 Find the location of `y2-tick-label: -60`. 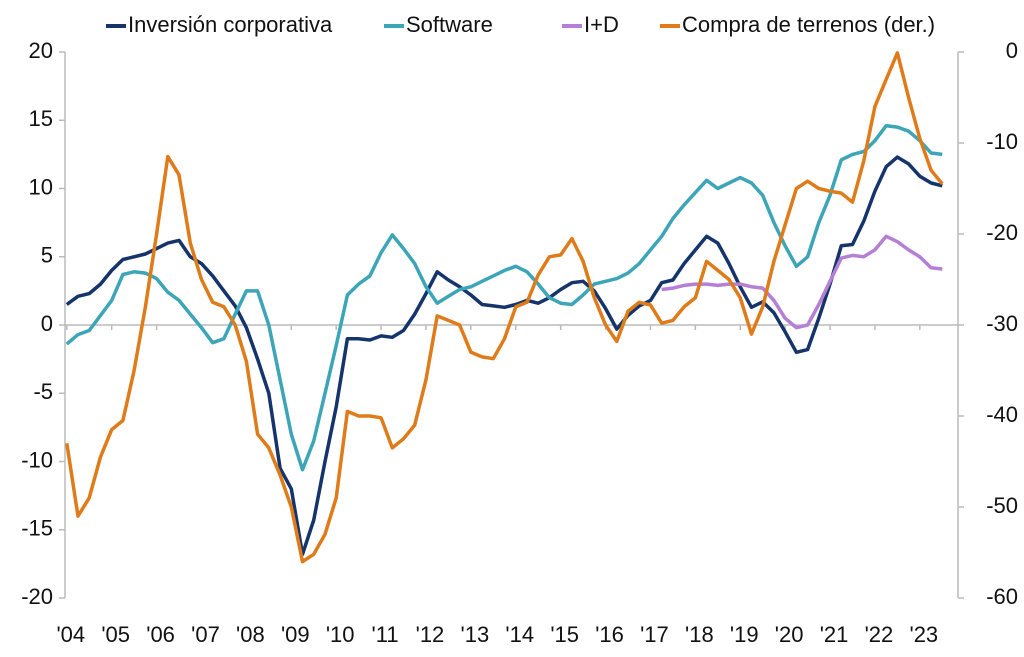

y2-tick-label: -60 is located at coordinates (1002, 596).